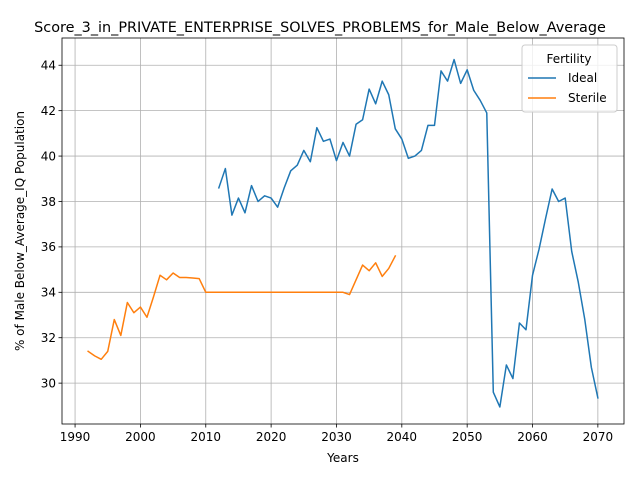 The width and height of the screenshot is (640, 480). Describe the element at coordinates (467, 437) in the screenshot. I see `x-tick-label: 2050` at that location.